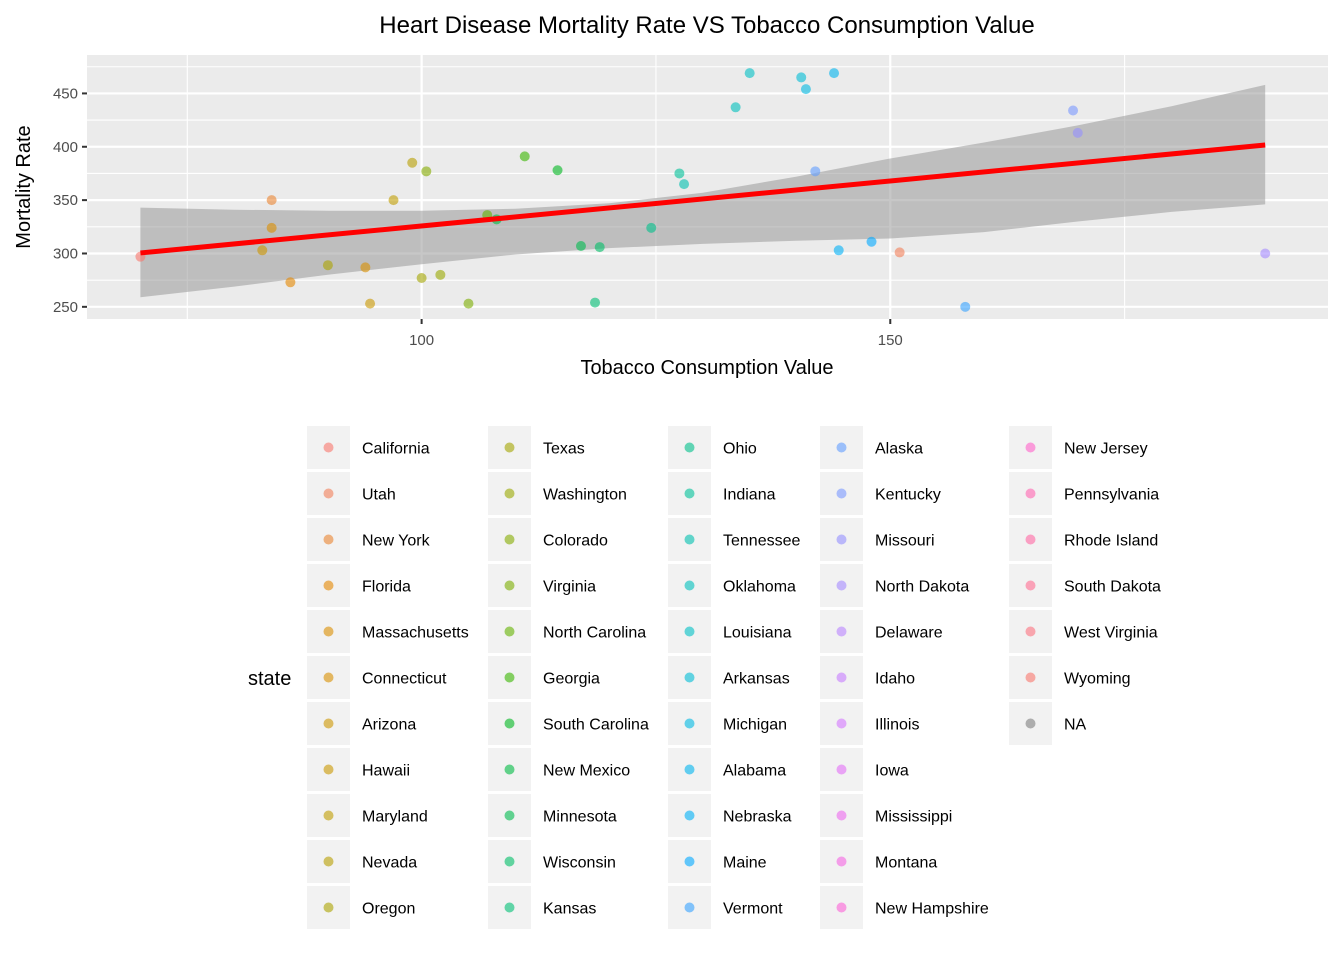  What do you see at coordinates (368, 447) in the screenshot?
I see `legend-item: California` at bounding box center [368, 447].